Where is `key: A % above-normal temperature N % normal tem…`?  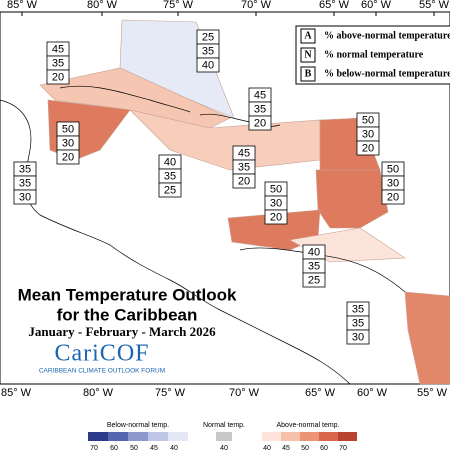
key: A % above-normal temperature N % normal tem… is located at coordinates (375, 55).